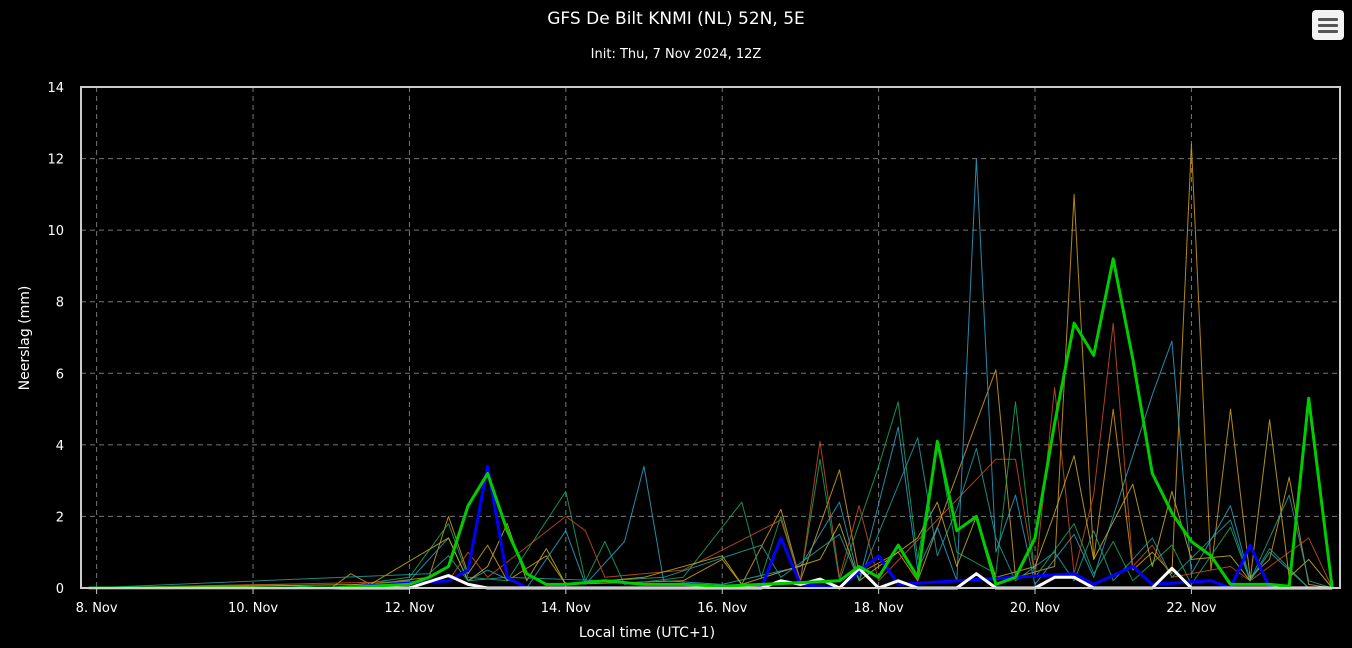  I want to click on y-tick-label: 2, so click(60, 517).